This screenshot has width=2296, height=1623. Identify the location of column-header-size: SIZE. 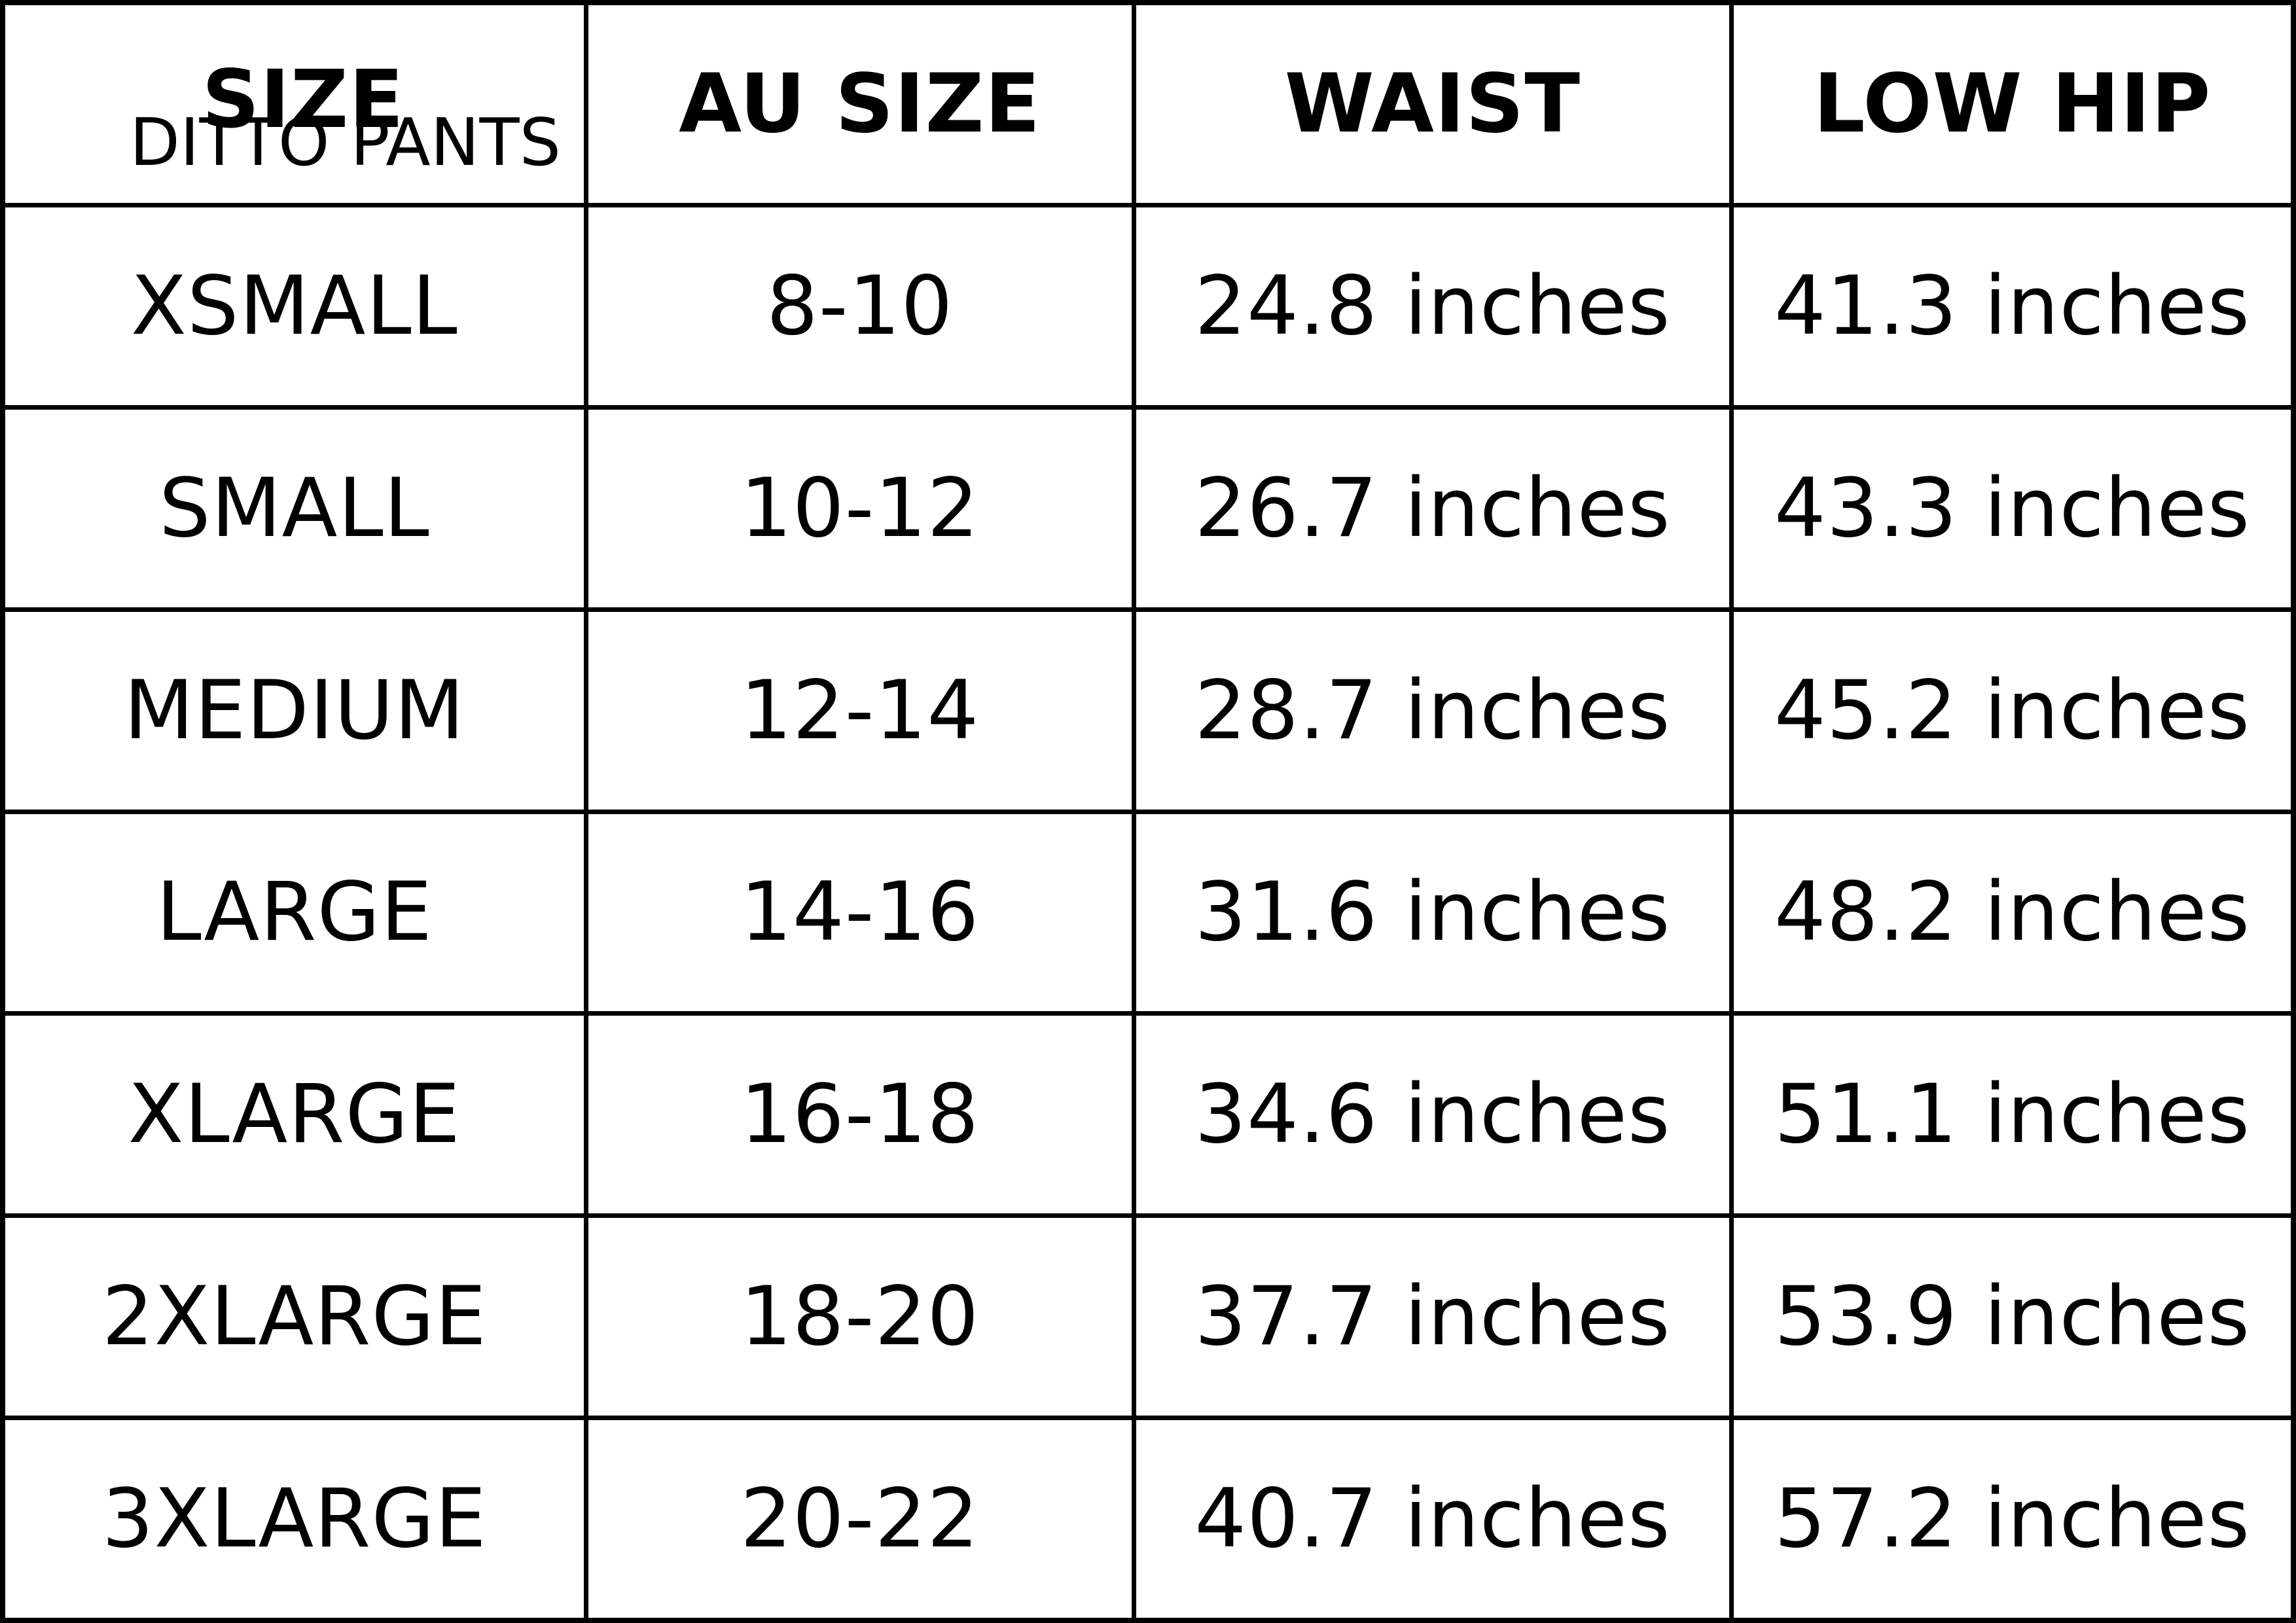
(303, 100).